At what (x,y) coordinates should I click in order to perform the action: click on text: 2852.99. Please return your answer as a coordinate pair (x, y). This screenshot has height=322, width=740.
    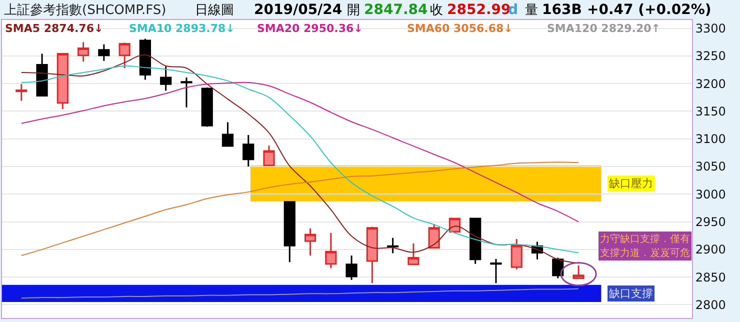
    Looking at the image, I should click on (479, 10).